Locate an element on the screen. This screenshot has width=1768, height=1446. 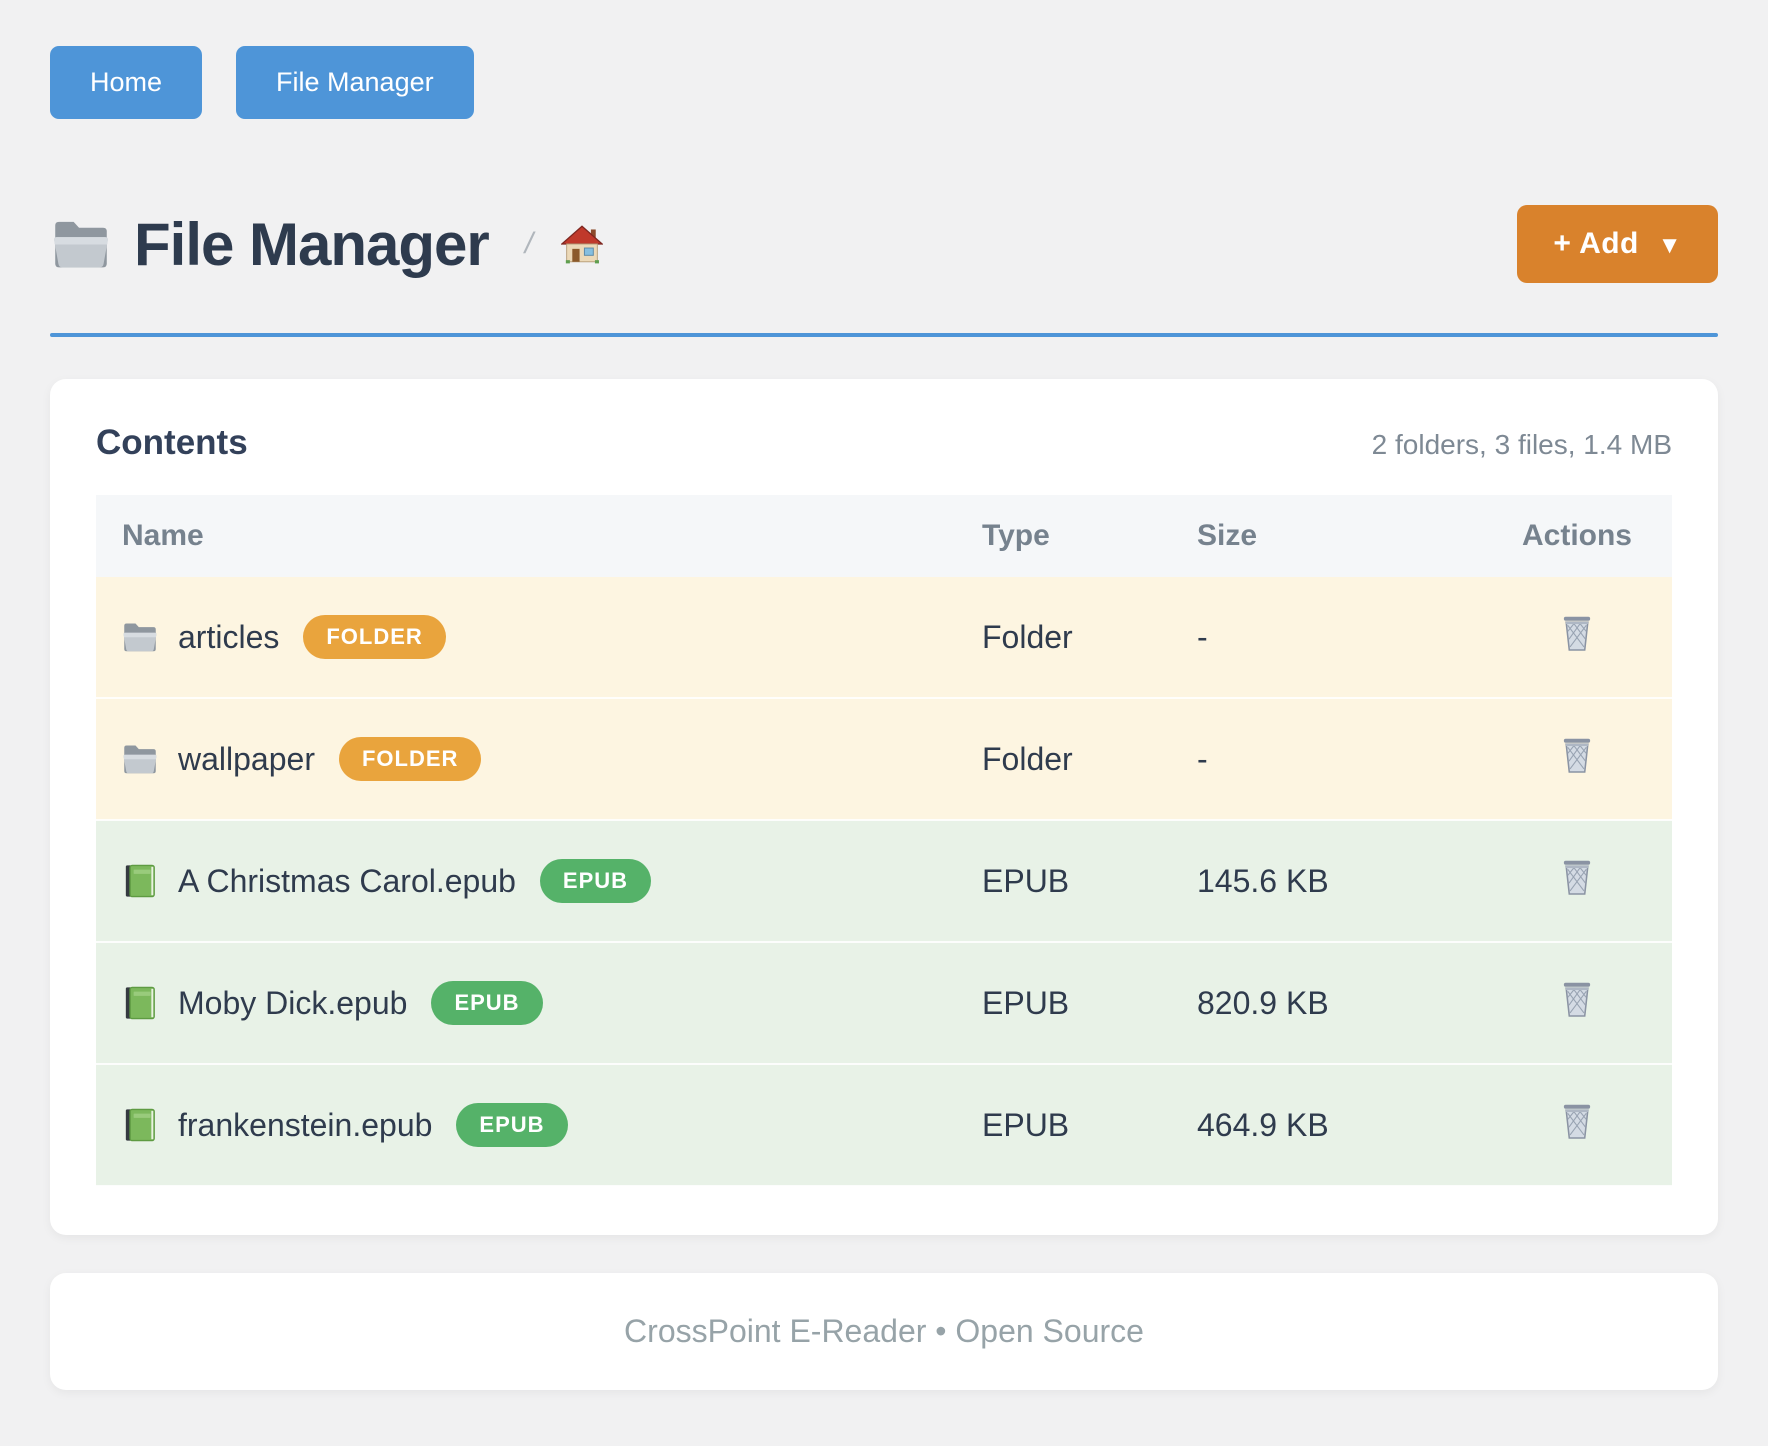
add-button: + Add ▼ is located at coordinates (1617, 244).